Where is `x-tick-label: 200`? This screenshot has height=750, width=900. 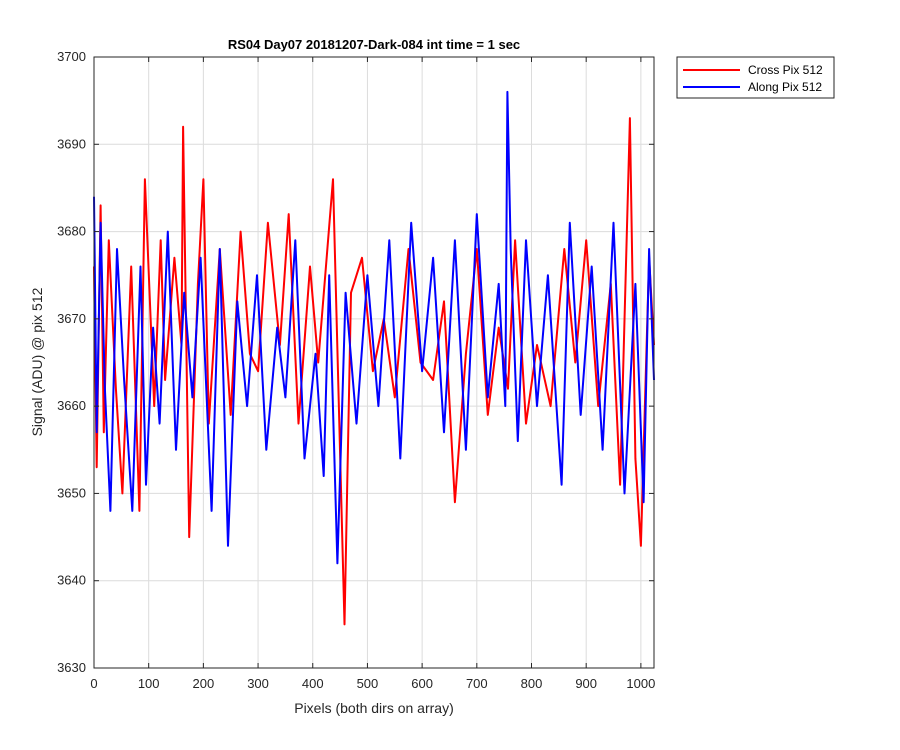
x-tick-label: 200 is located at coordinates (204, 683).